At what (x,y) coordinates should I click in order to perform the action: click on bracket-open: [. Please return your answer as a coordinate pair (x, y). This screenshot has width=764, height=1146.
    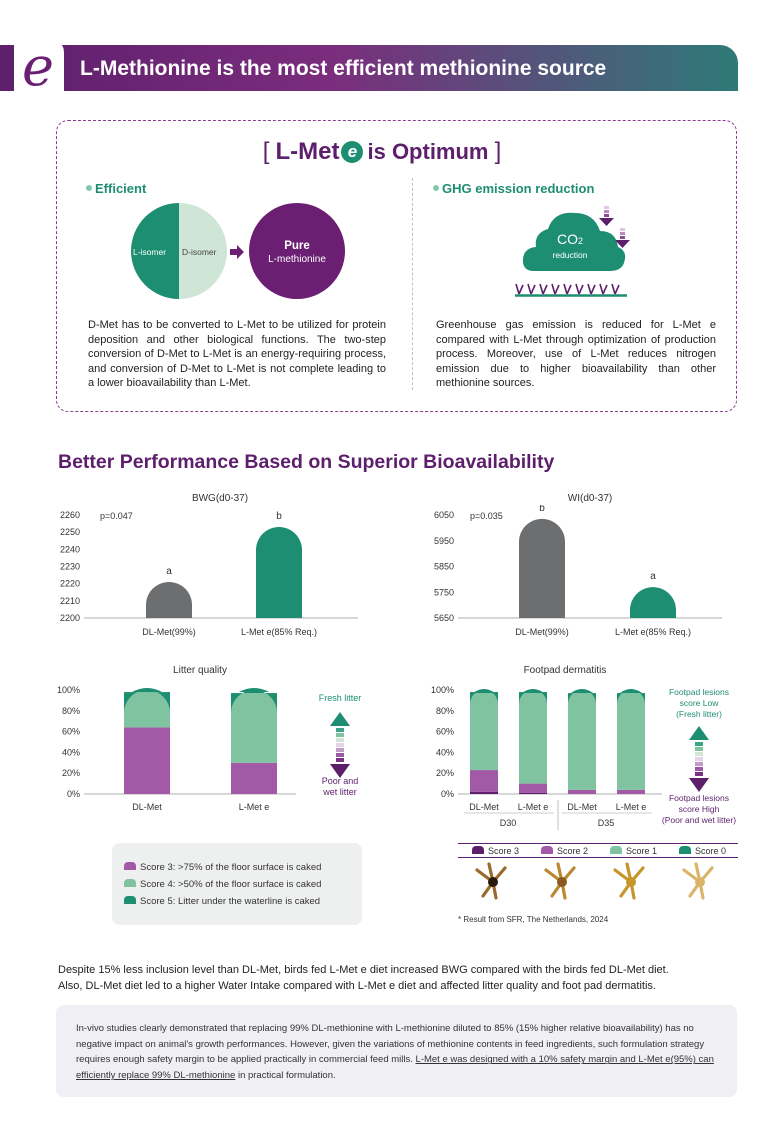
    Looking at the image, I should click on (266, 151).